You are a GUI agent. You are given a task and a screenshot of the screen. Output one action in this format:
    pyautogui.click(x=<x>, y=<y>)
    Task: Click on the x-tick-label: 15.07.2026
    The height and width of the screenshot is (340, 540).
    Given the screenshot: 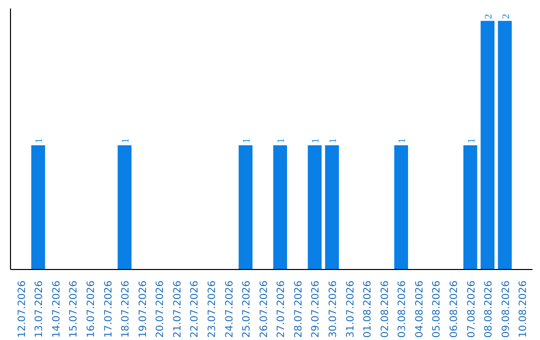 What is the action you would take?
    pyautogui.click(x=74, y=309)
    